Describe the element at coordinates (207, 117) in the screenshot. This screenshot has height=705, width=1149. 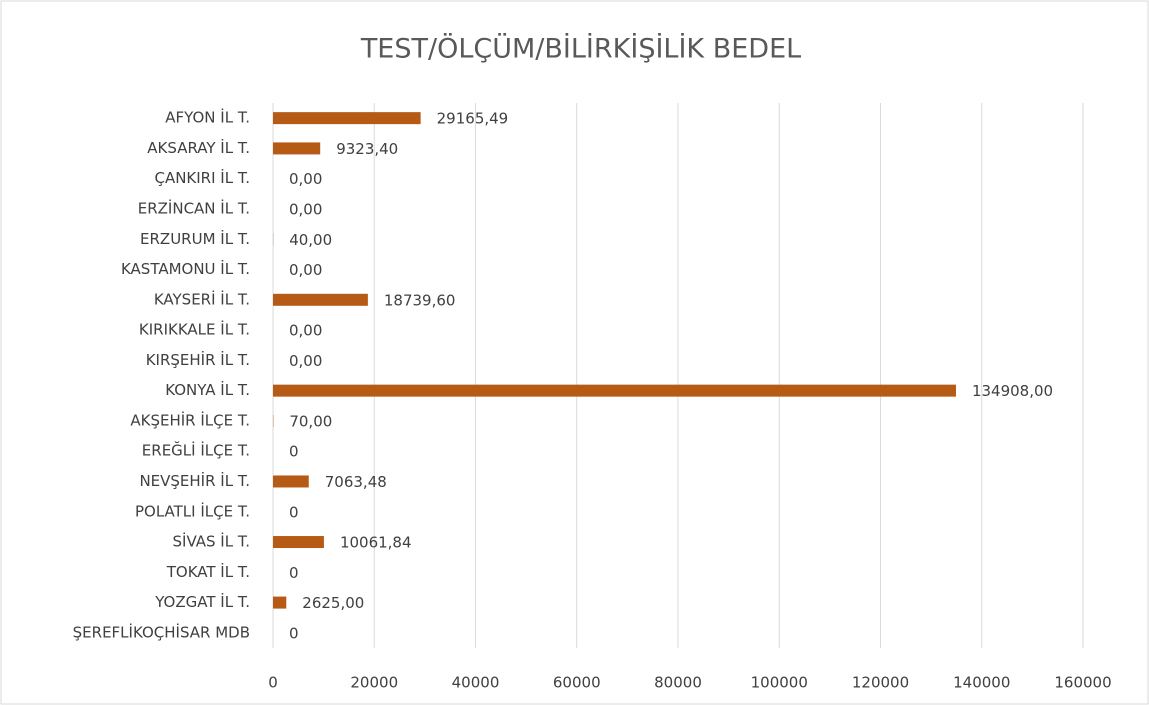
I see `y-tick-label: AFYON İL T.` at that location.